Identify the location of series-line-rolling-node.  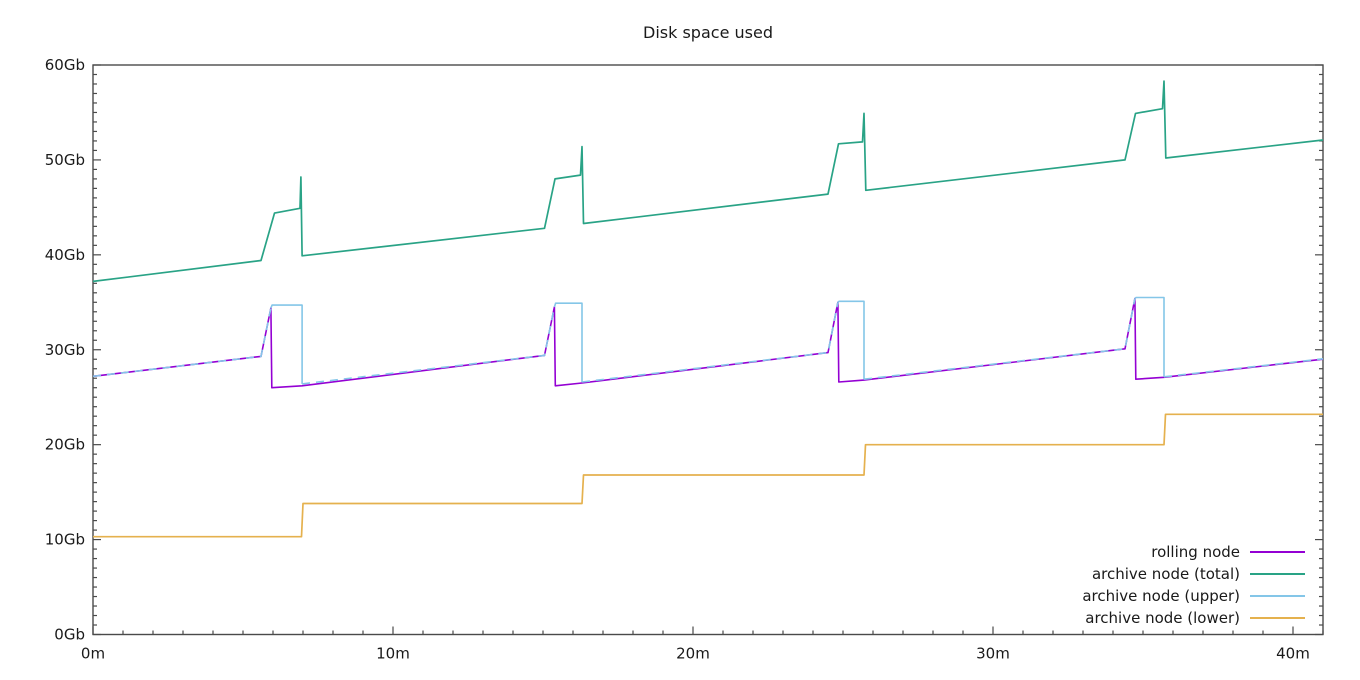
(708, 343).